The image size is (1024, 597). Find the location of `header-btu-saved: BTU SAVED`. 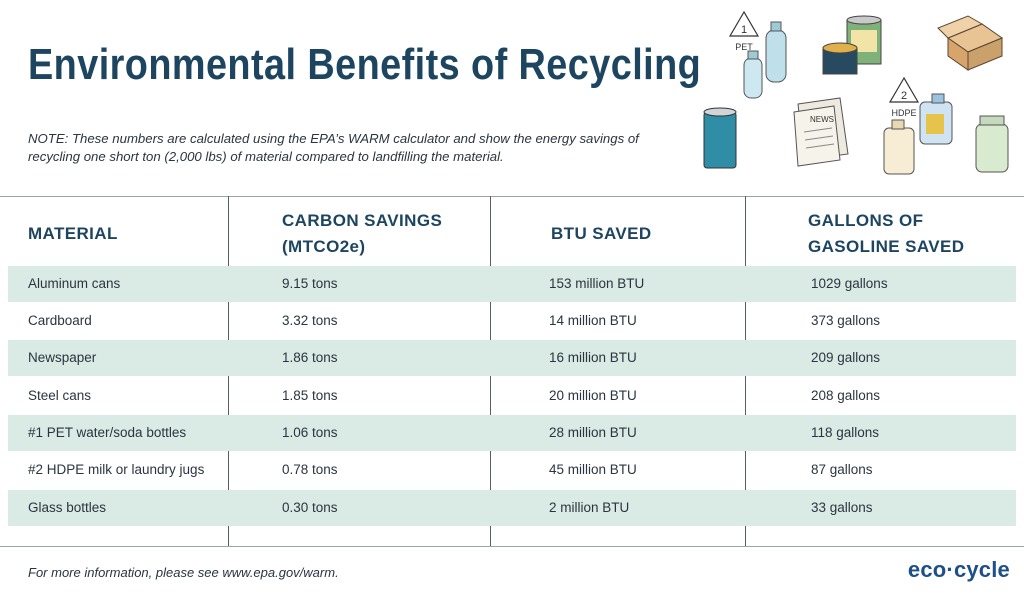

header-btu-saved: BTU SAVED is located at coordinates (601, 233).